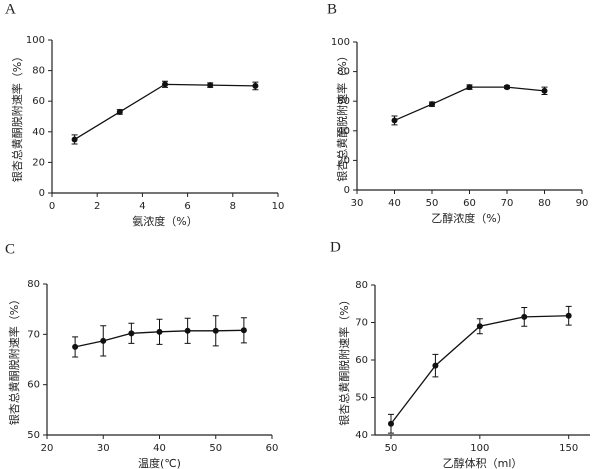 The image size is (600, 469). I want to click on x-tick-label: 100, so click(479, 448).